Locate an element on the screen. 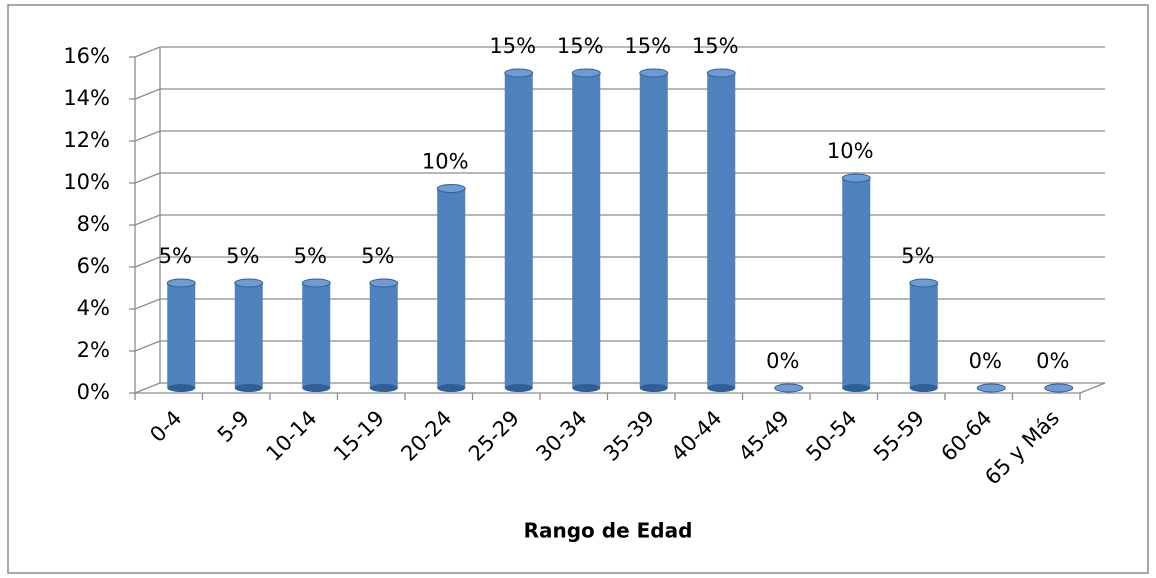  y-tick-label: 16% is located at coordinates (86, 56).